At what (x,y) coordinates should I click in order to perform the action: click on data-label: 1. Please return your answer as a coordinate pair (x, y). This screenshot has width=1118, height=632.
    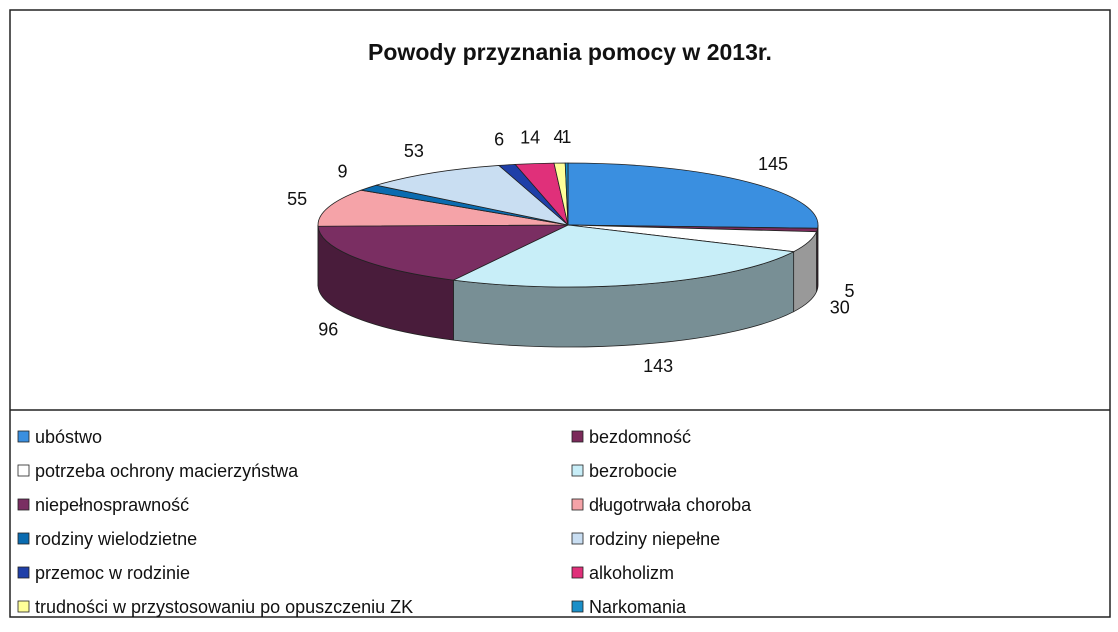
    Looking at the image, I should click on (566, 137).